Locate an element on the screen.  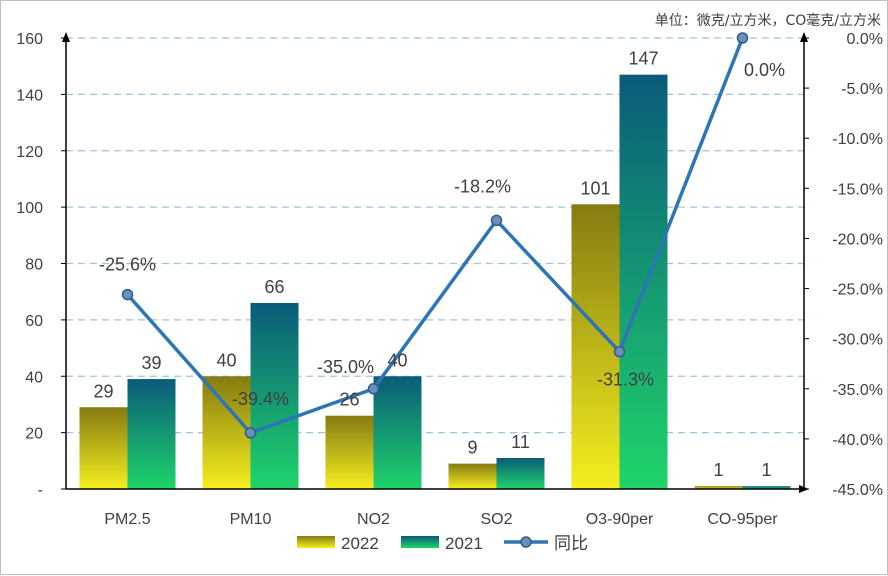
yoy-value-label: -39.4% is located at coordinates (260, 399).